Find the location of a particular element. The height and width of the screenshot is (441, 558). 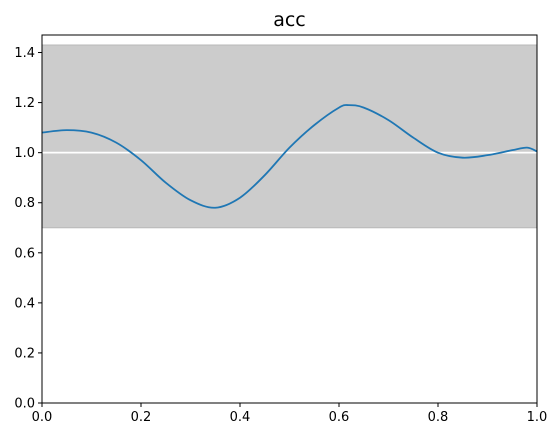

y-tick-label: 0.0 is located at coordinates (24, 404).